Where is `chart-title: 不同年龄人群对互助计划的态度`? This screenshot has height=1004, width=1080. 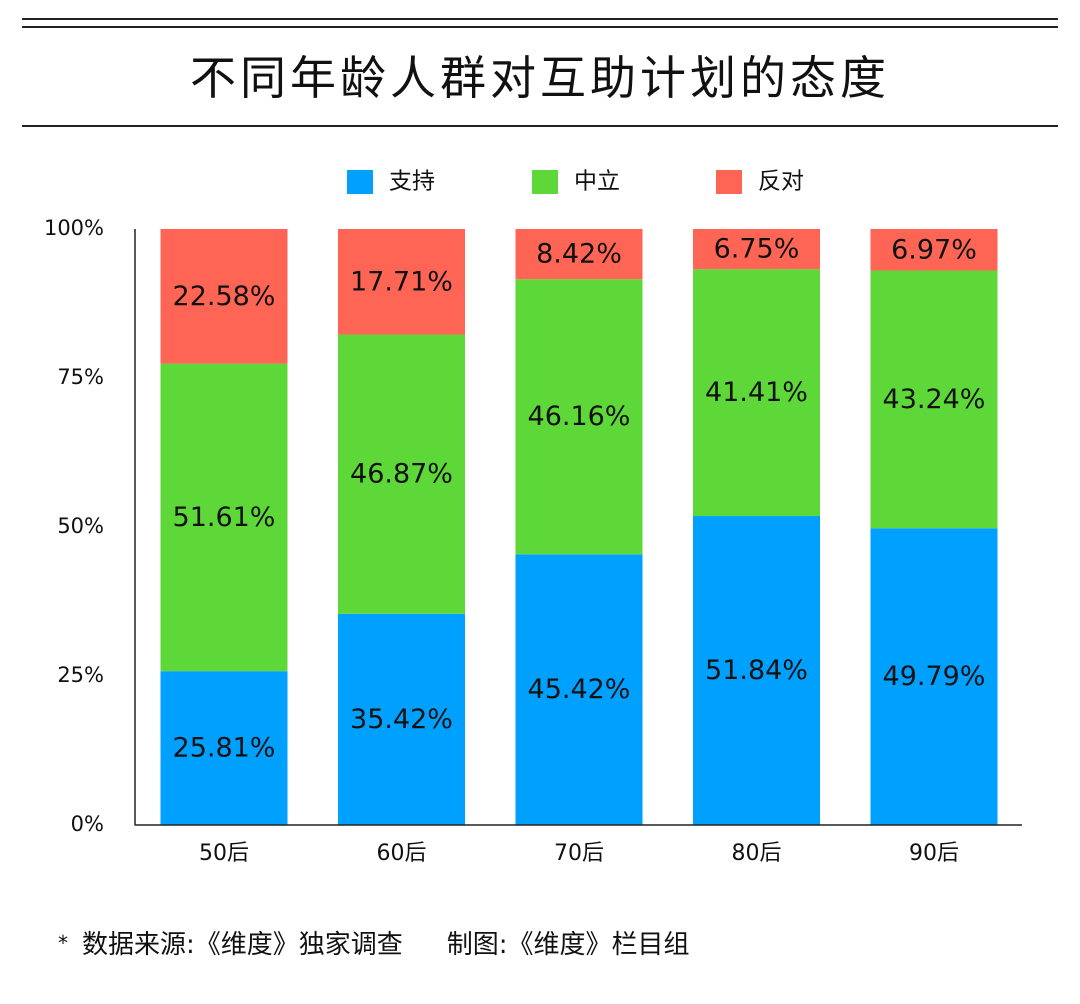 chart-title: 不同年龄人群对互助计划的态度 is located at coordinates (540, 78).